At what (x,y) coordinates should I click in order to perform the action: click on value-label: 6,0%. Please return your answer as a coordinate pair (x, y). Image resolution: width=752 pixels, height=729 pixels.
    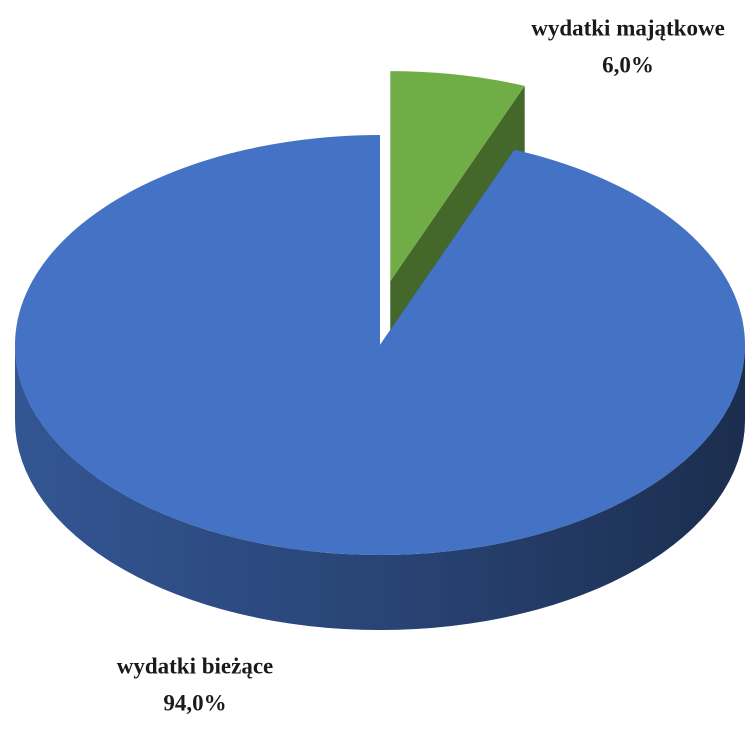
    Looking at the image, I should click on (628, 64).